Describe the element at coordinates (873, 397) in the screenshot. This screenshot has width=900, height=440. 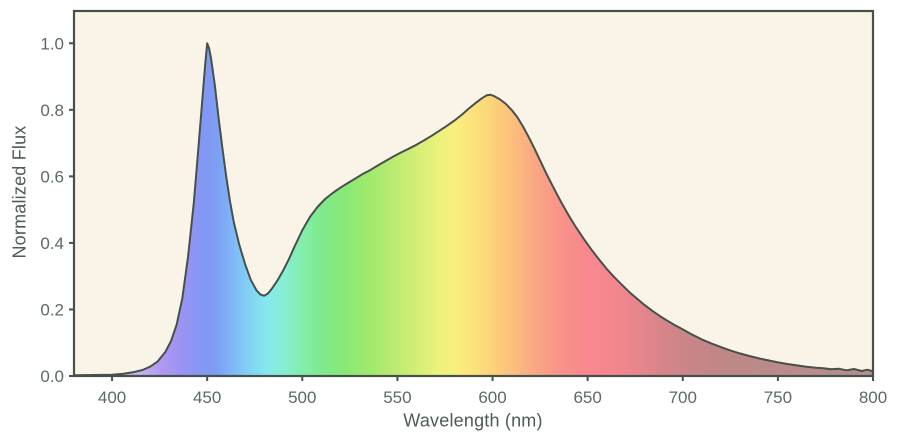
I see `x-tick-label: 800` at that location.